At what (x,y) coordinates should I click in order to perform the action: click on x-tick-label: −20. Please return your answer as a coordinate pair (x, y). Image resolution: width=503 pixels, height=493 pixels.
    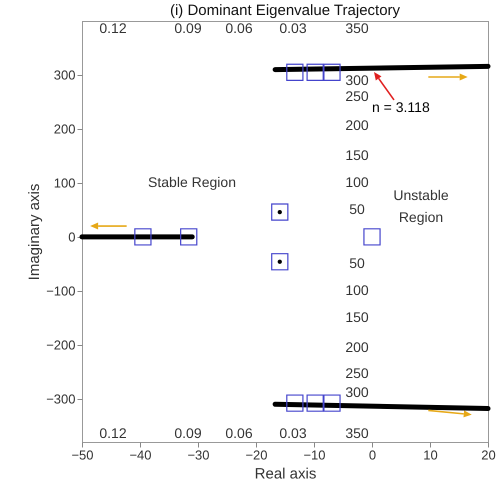
    Looking at the image, I should click on (256, 455).